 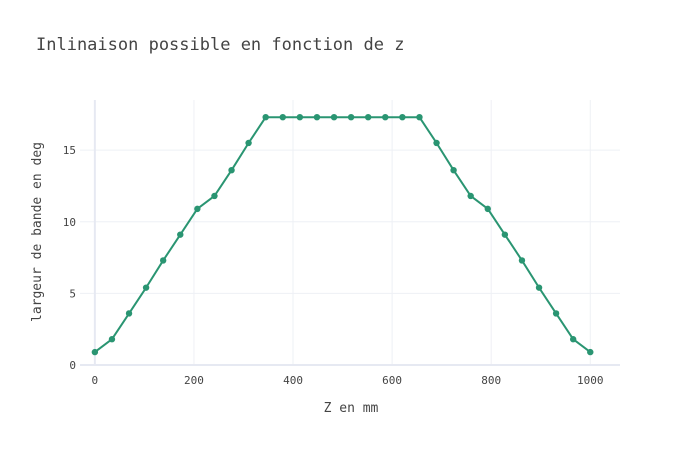 What do you see at coordinates (72, 293) in the screenshot?
I see `y-tick-label: 5` at bounding box center [72, 293].